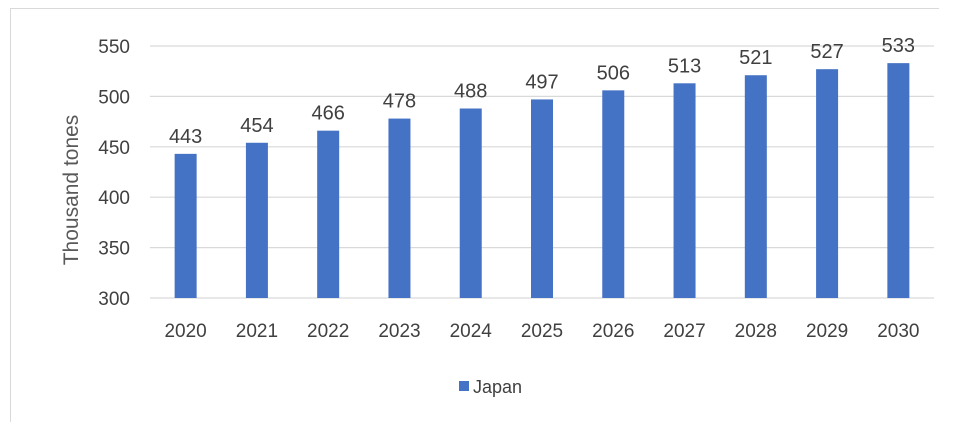  I want to click on bar-2025, so click(542, 198).